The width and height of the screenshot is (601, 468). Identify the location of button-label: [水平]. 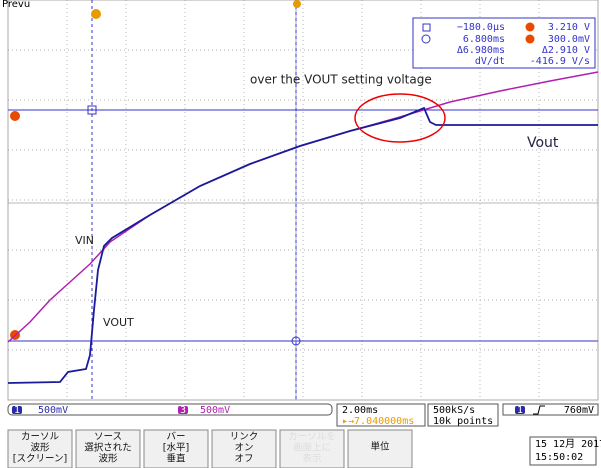
(176, 448).